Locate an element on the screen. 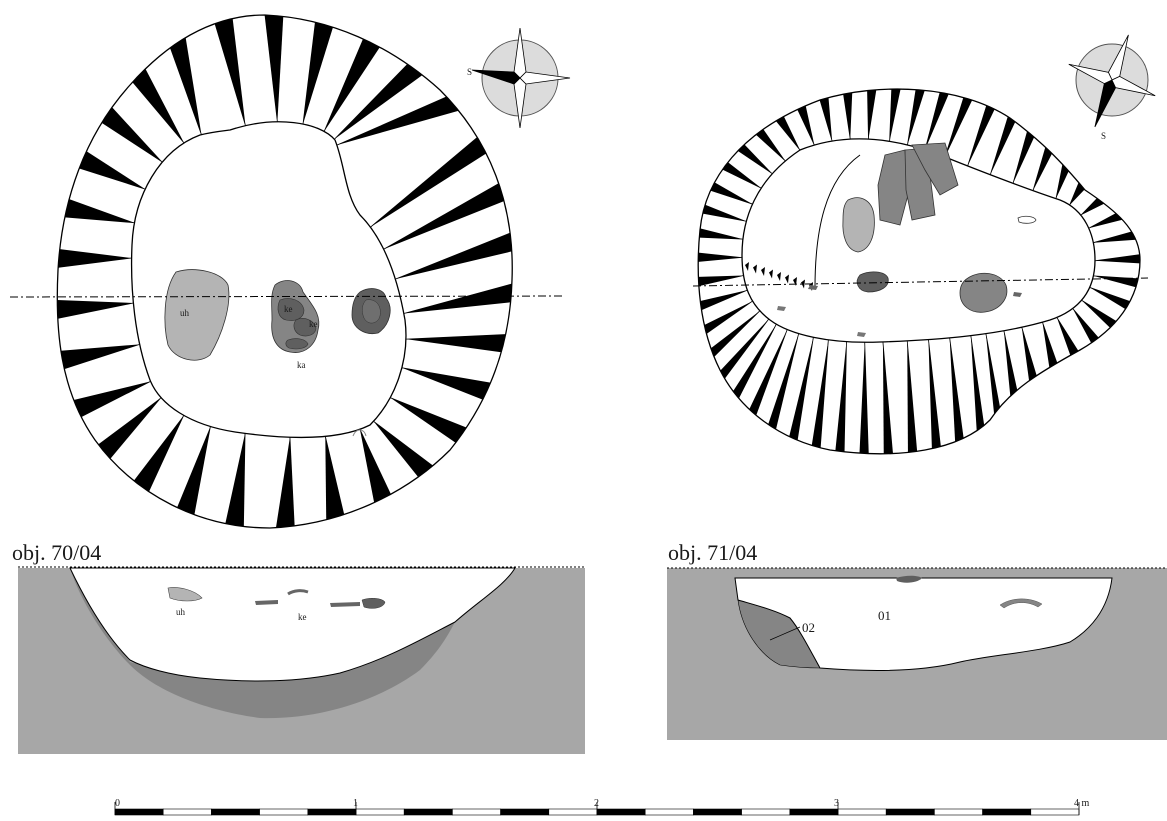 This screenshot has height=821, width=1167. north-arrow-letter: S is located at coordinates (469, 72).